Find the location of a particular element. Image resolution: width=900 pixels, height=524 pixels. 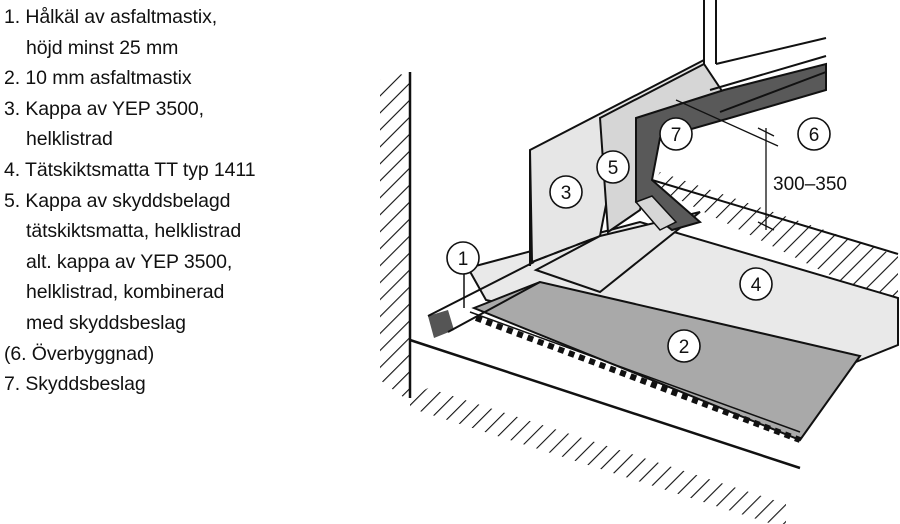

callout-5-label: 5 is located at coordinates (613, 168).